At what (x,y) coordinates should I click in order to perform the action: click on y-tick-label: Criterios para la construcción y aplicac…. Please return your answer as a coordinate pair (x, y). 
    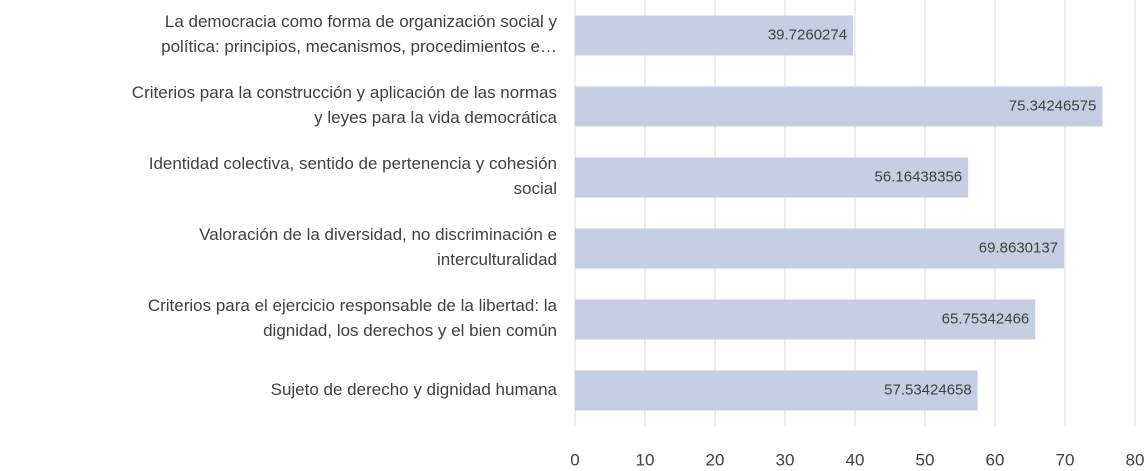
    Looking at the image, I should click on (345, 105).